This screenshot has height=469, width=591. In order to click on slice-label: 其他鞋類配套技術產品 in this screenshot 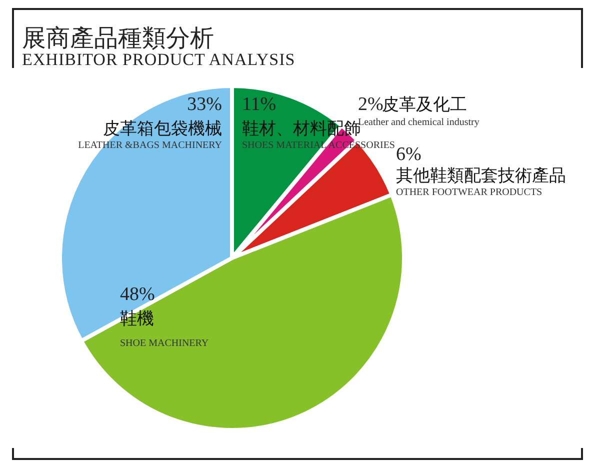, I will do `click(481, 175)`.